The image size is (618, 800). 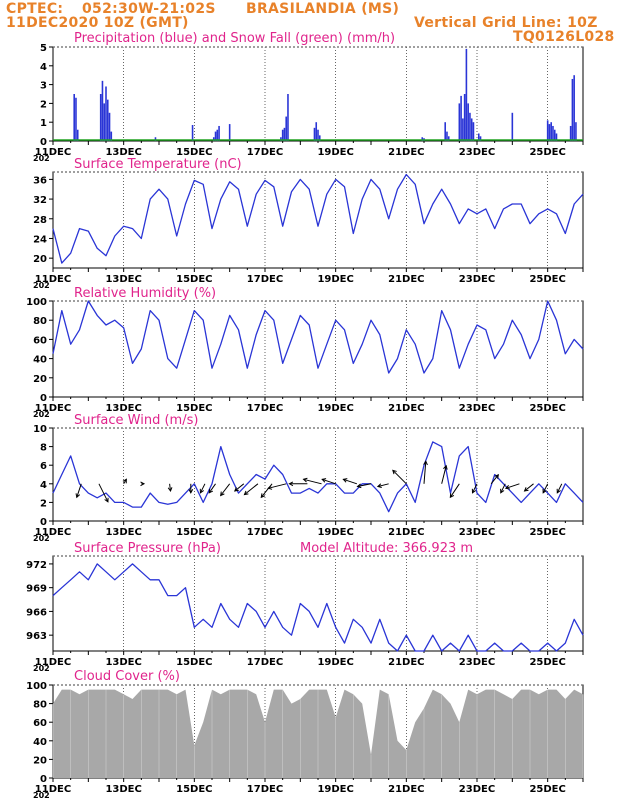 I want to click on rh-xtick-label-4: 19DEC, so click(x=335, y=408).